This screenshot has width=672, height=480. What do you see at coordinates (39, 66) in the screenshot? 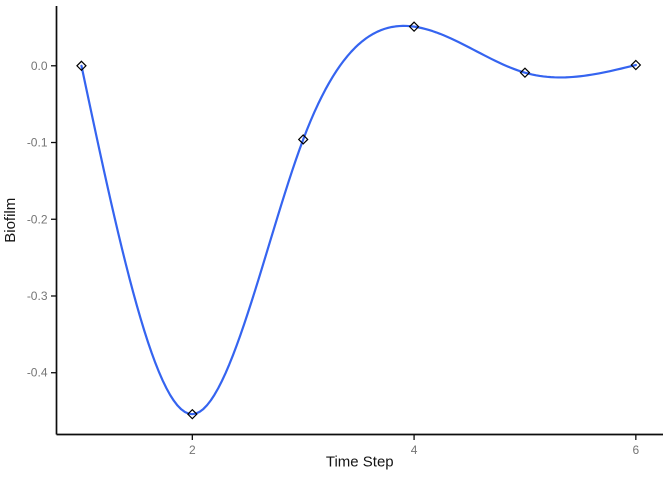
I see `y-tick-label: 0.0` at bounding box center [39, 66].